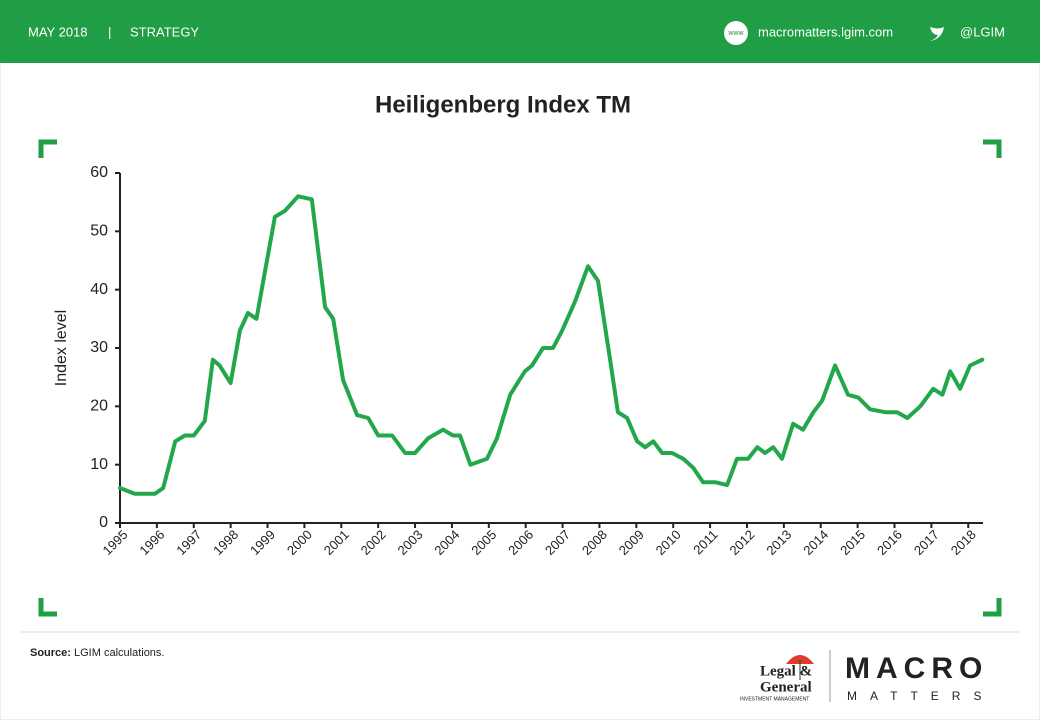 The image size is (1040, 720). What do you see at coordinates (99, 406) in the screenshot?
I see `y-tick-label: 20` at bounding box center [99, 406].